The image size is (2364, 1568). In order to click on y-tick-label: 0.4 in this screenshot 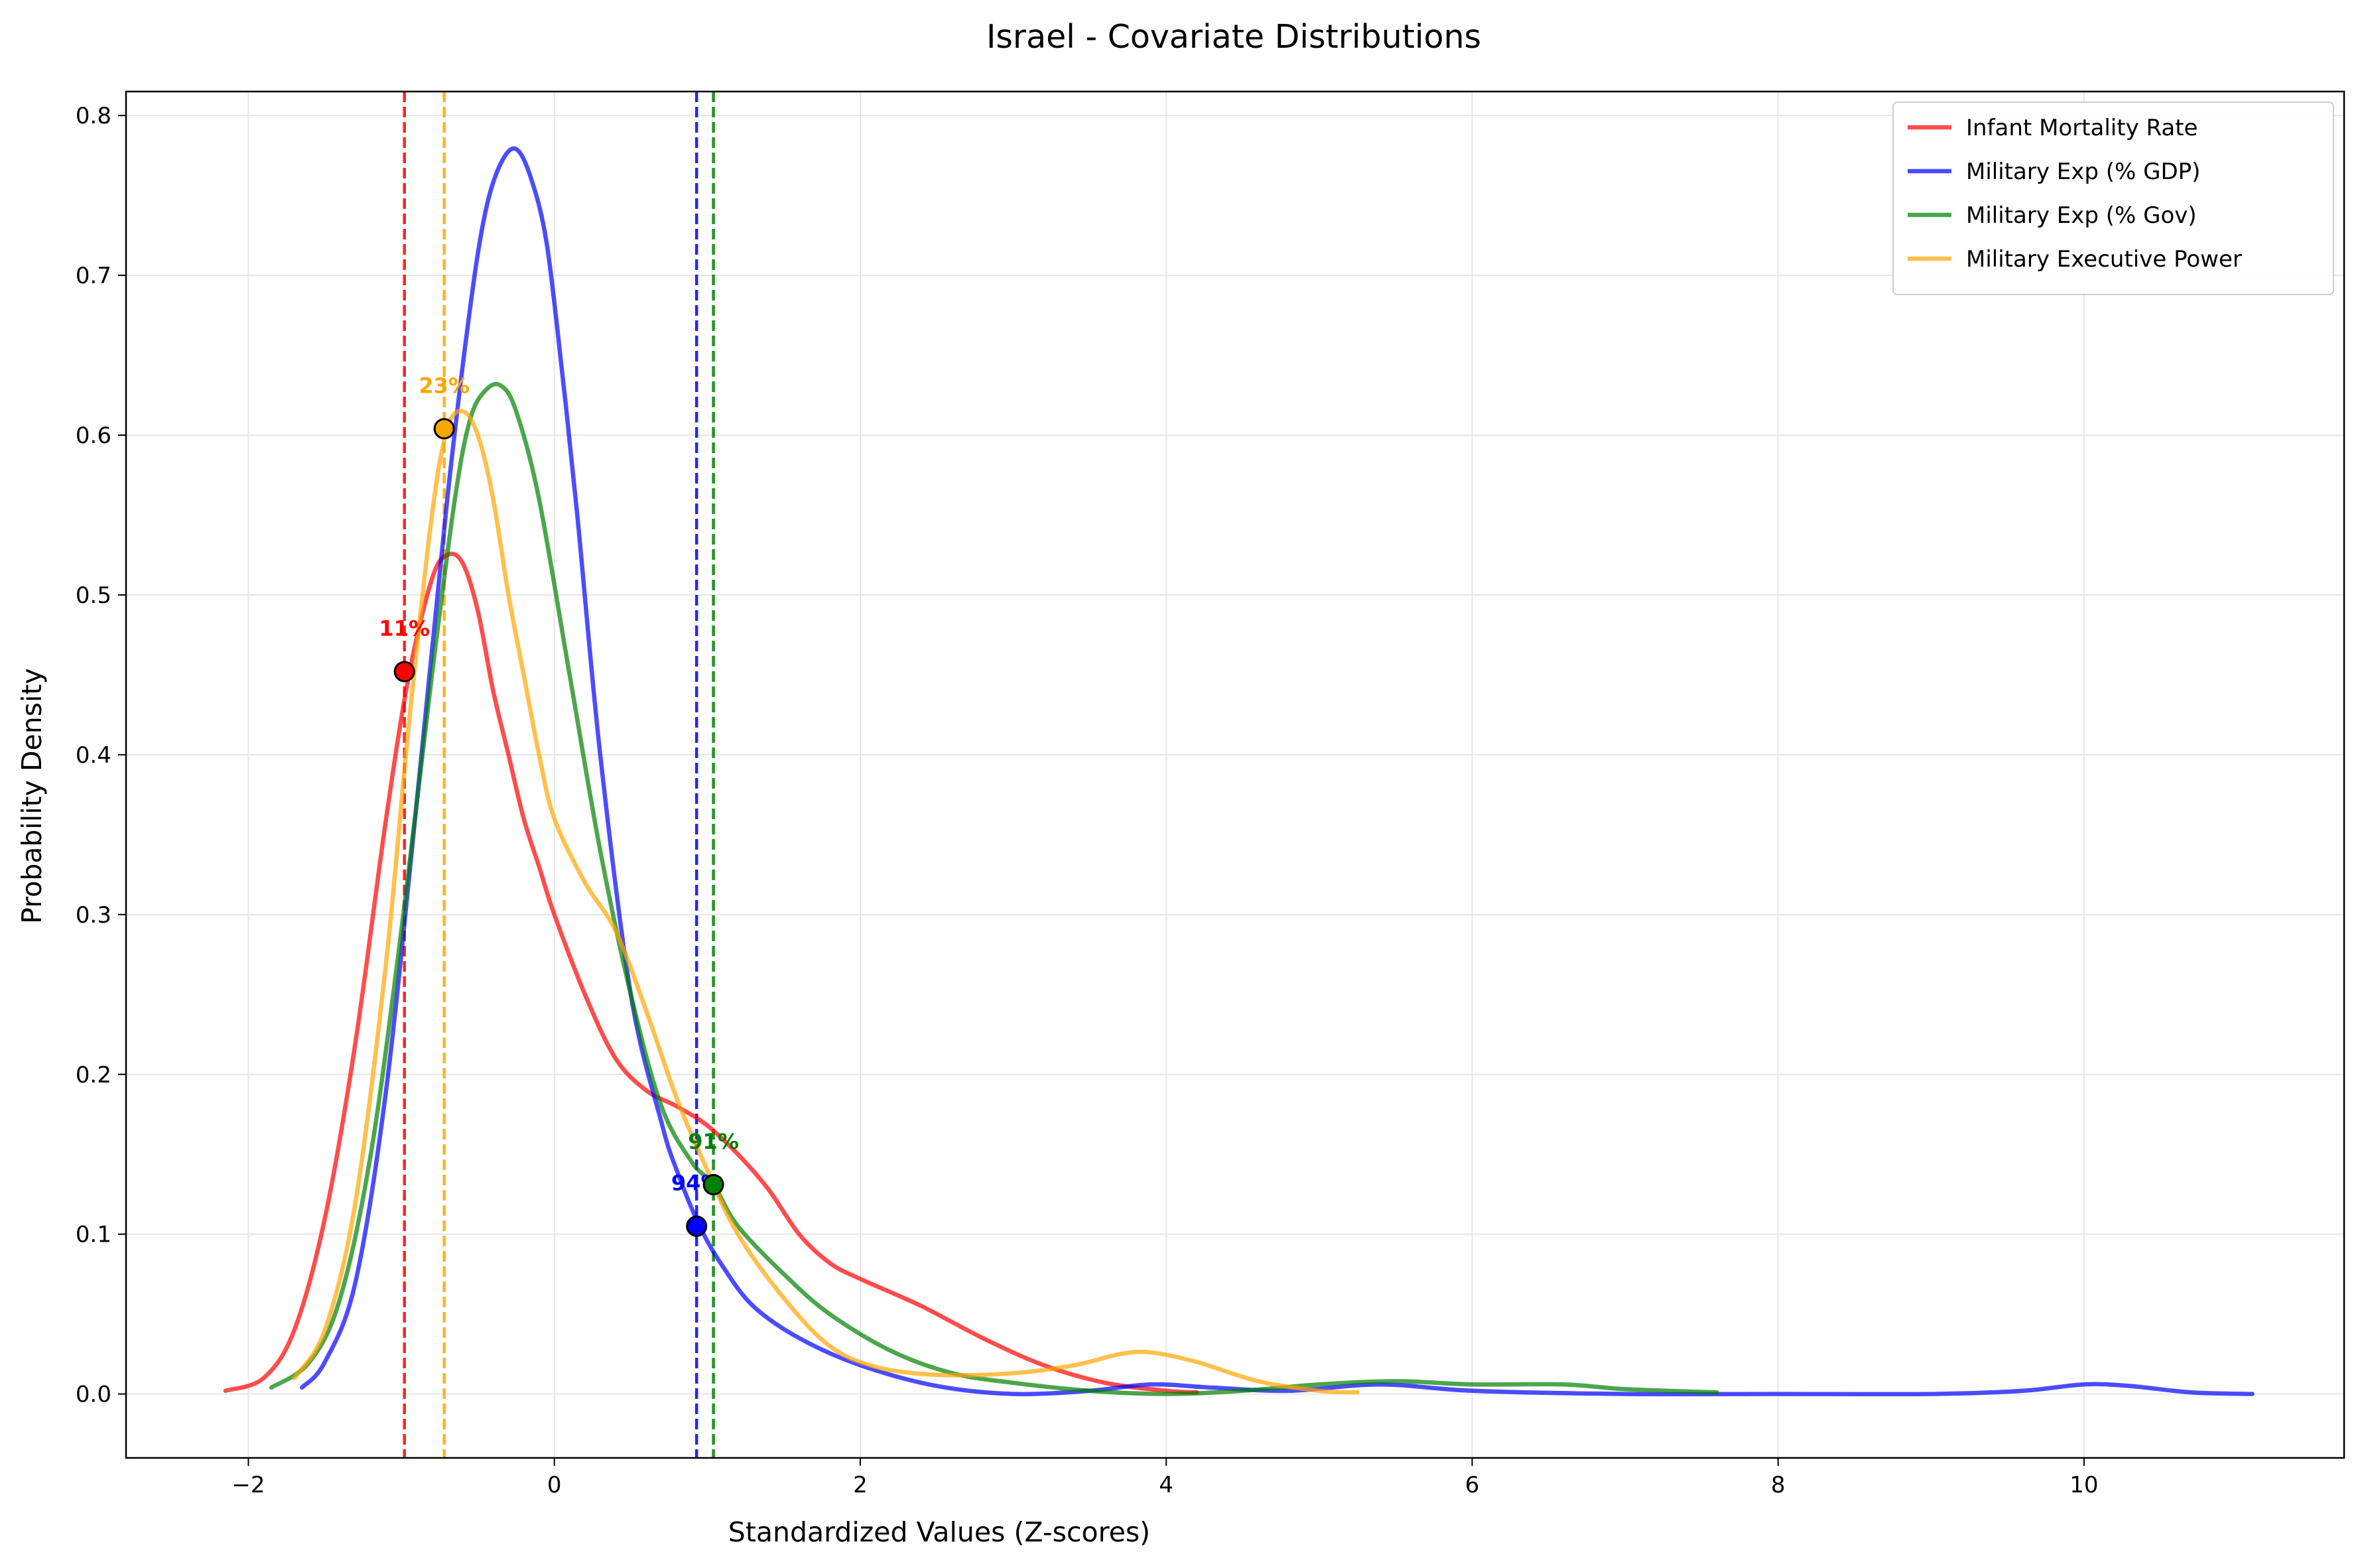, I will do `click(93, 756)`.